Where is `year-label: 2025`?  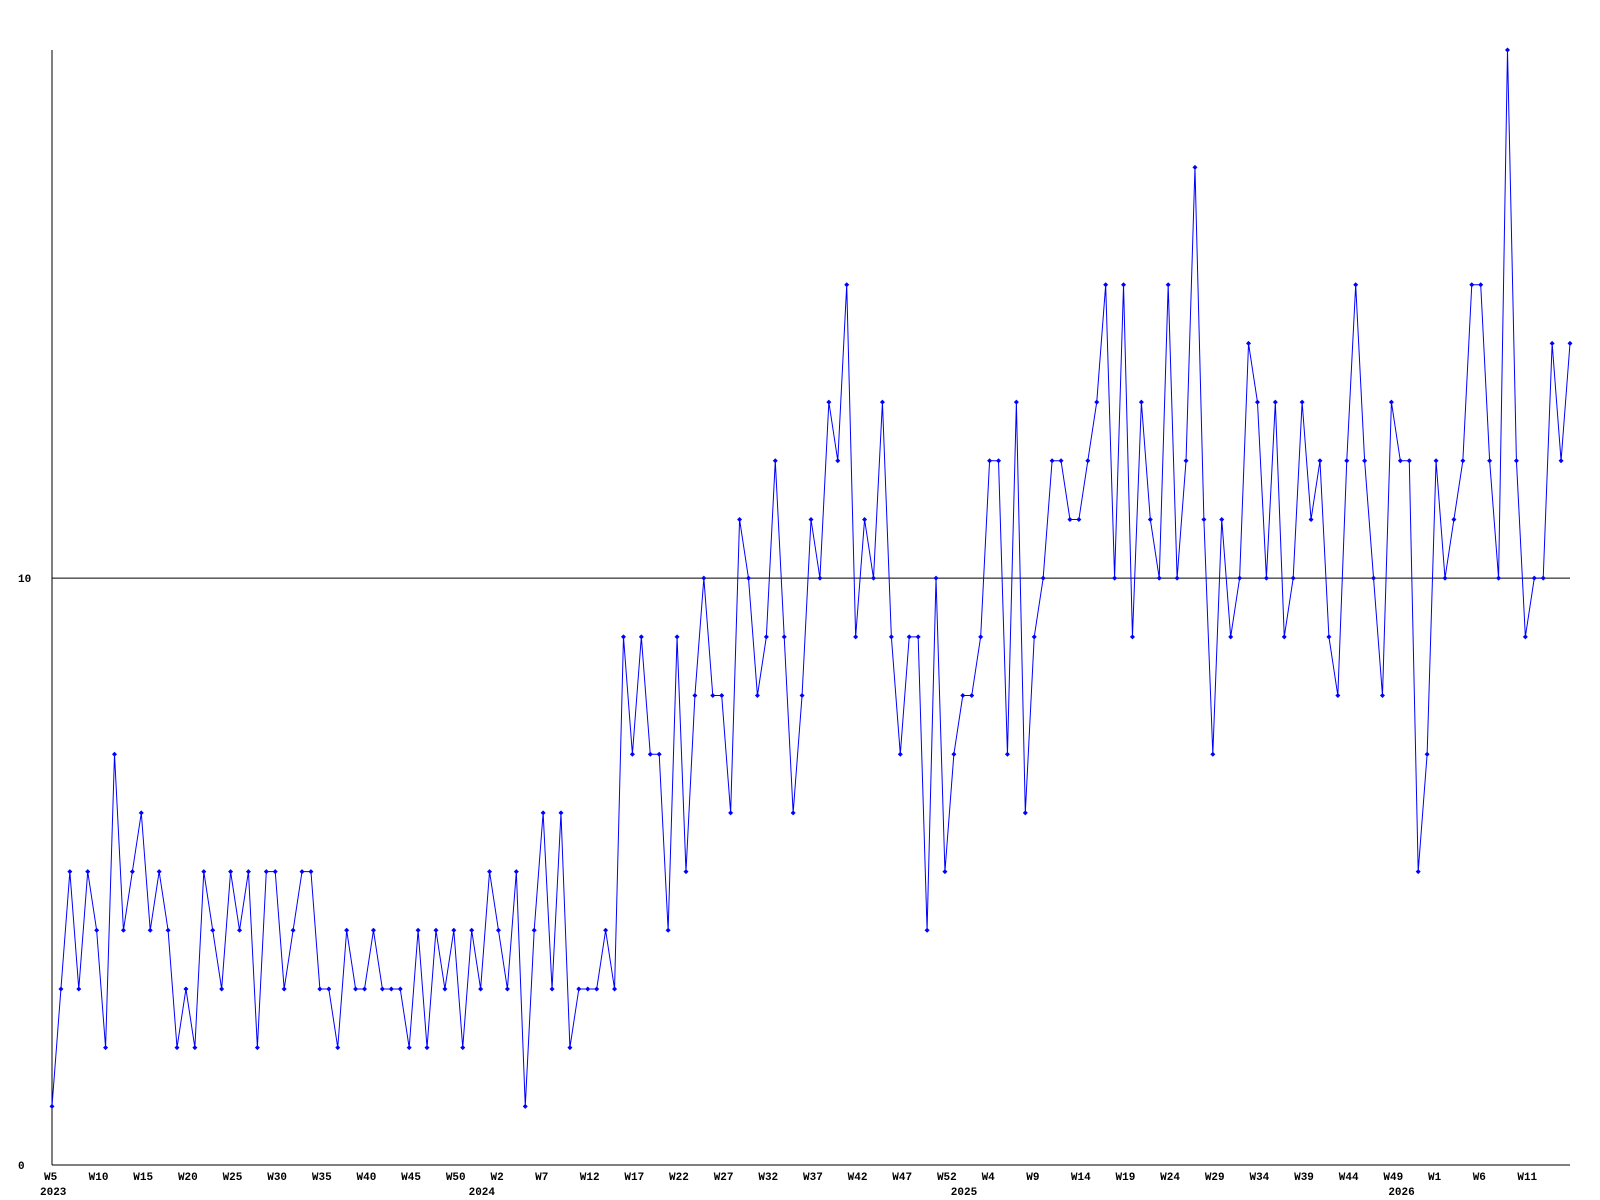 year-label: 2025 is located at coordinates (964, 1193).